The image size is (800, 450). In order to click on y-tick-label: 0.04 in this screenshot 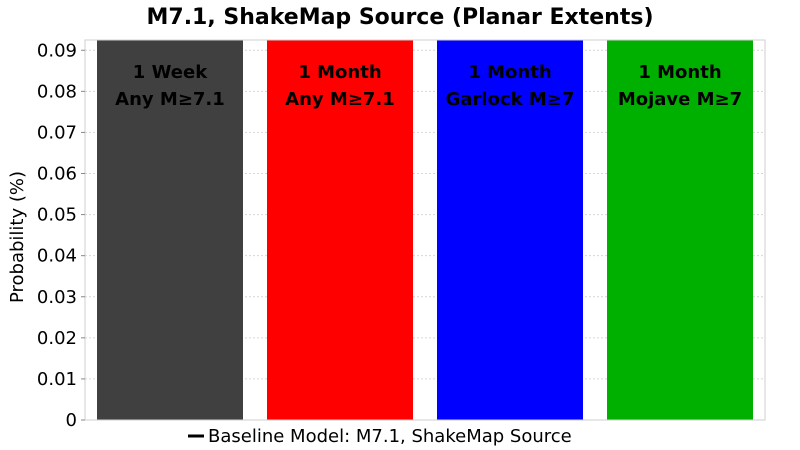, I will do `click(57, 256)`.